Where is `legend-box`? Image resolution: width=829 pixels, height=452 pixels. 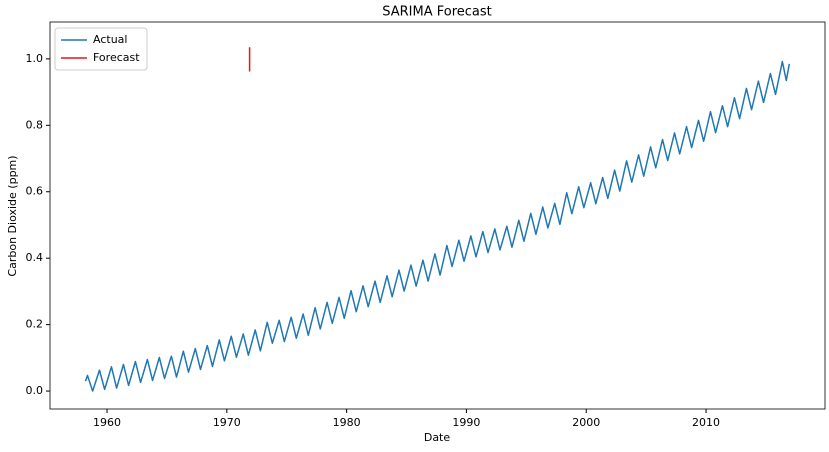
legend-box is located at coordinates (101, 49).